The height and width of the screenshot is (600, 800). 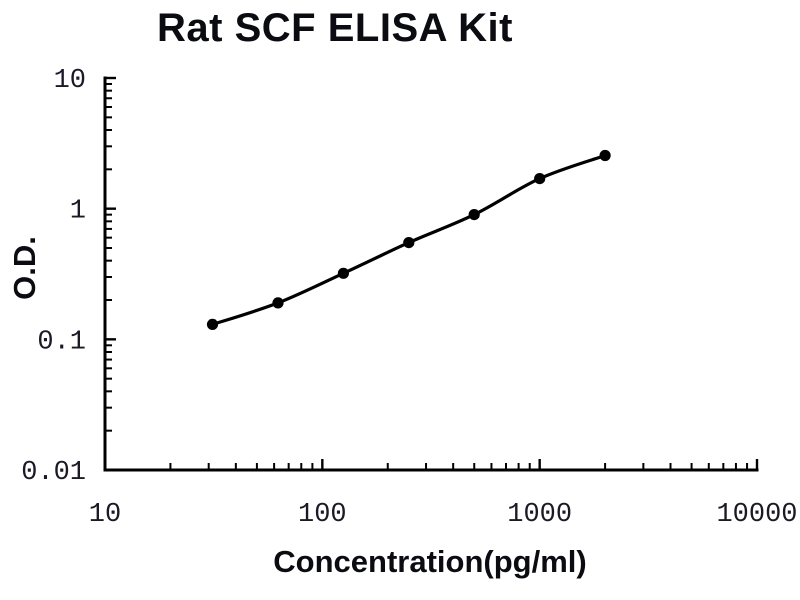 I want to click on x-tick-label: 10000, so click(x=756, y=515).